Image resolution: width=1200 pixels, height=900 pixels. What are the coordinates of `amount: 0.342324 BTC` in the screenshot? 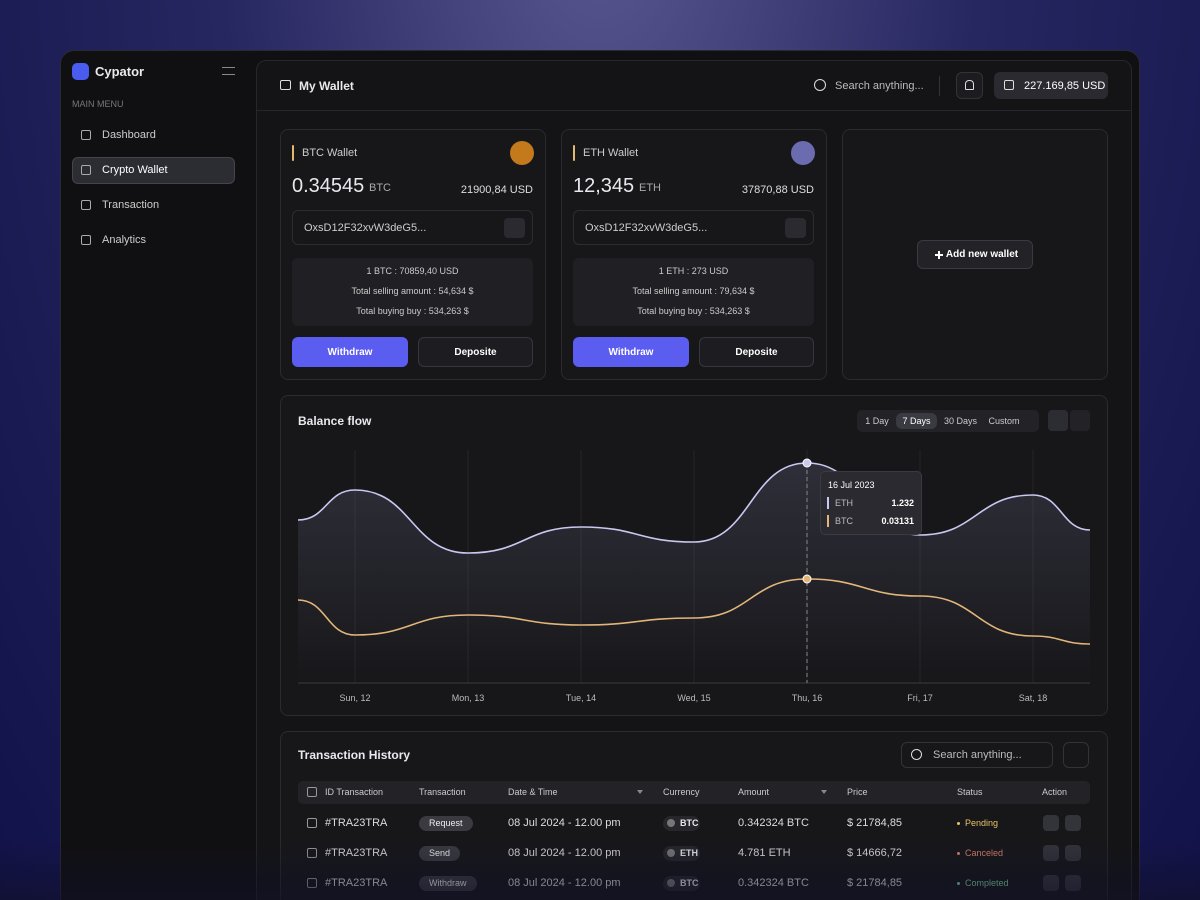 It's located at (773, 823).